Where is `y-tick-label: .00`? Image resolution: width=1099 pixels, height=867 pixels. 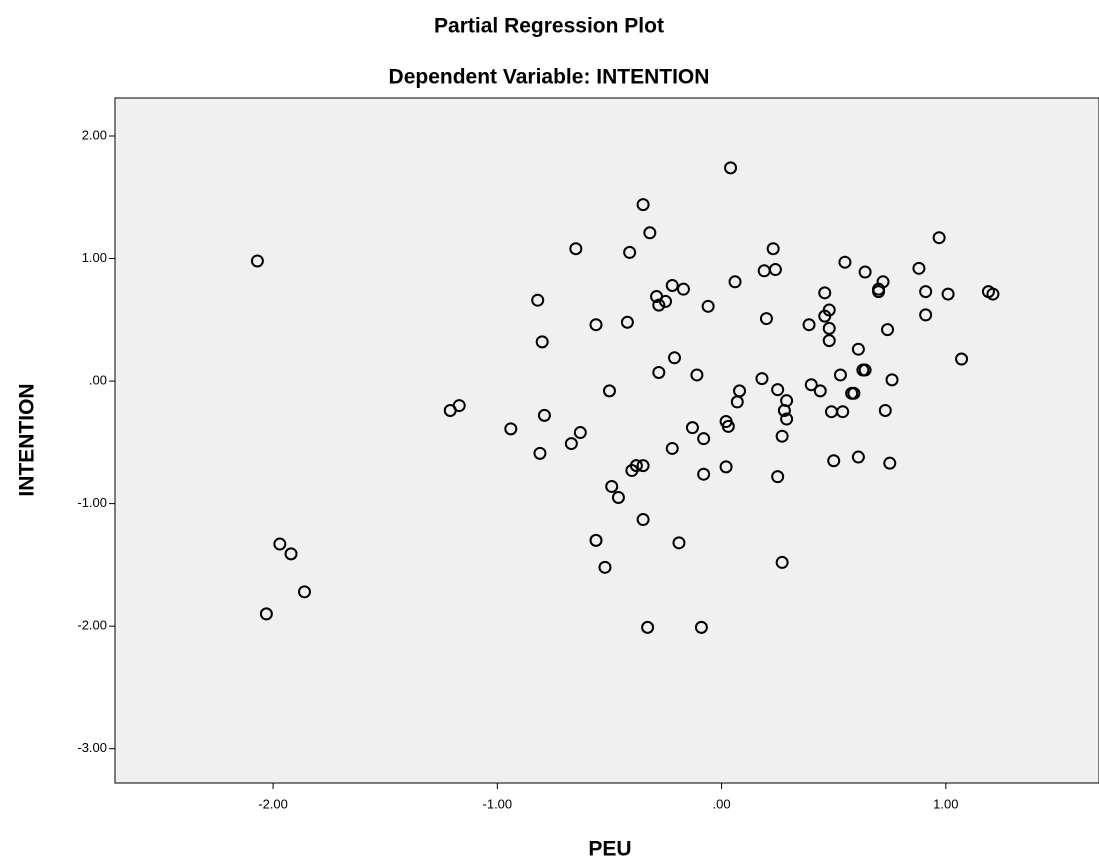 y-tick-label: .00 is located at coordinates (98, 380).